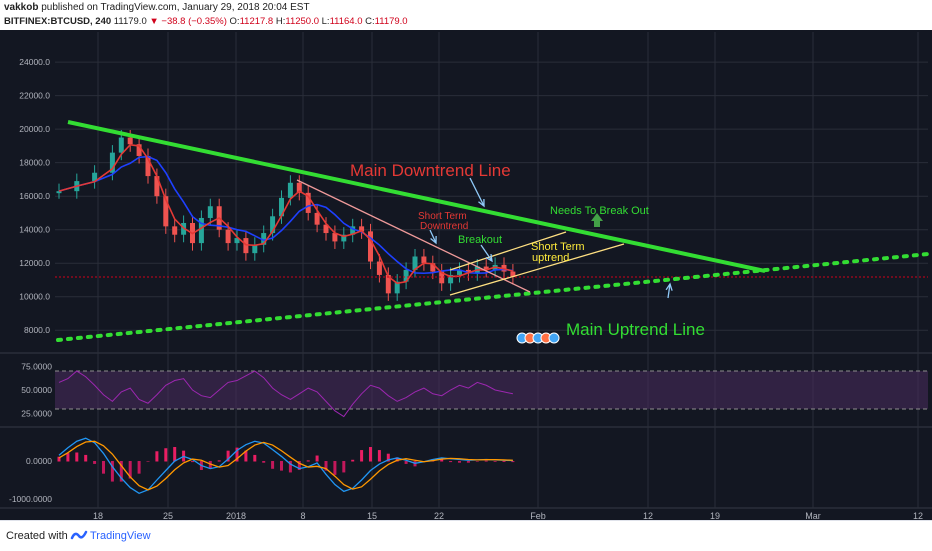 This screenshot has height=551, width=932. Describe the element at coordinates (477, 192) in the screenshot. I see `arrow-to-downtrend` at that location.